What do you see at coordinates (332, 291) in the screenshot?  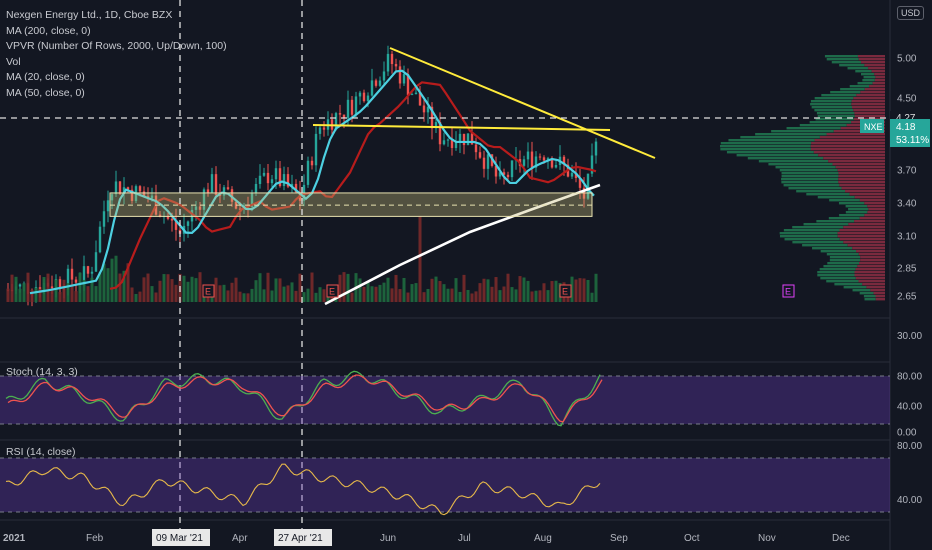 I see `earnings-marker` at bounding box center [332, 291].